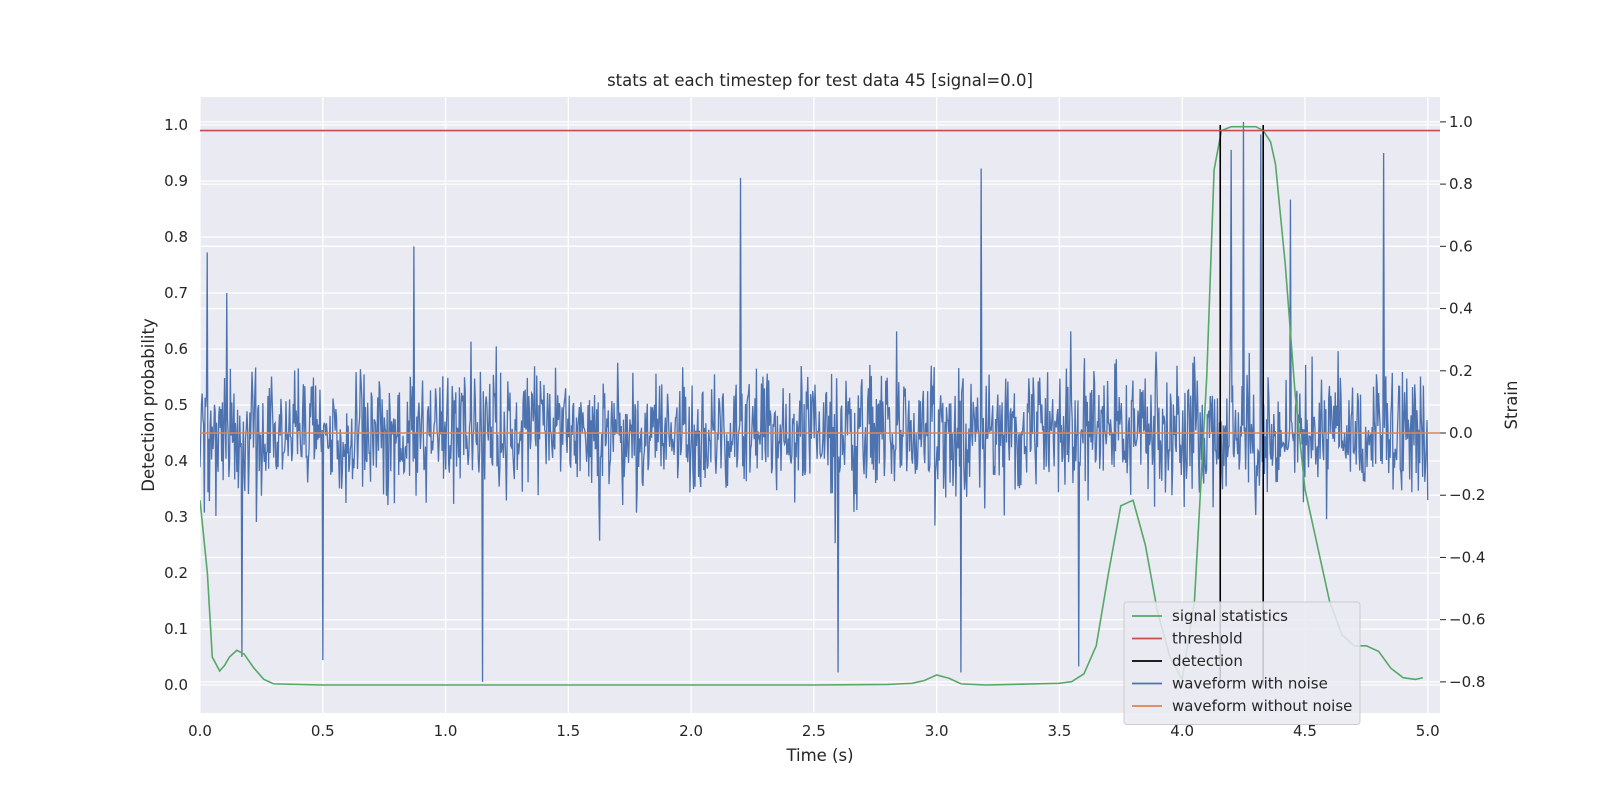  I want to click on legend-label: waveform with noise, so click(1250, 684).